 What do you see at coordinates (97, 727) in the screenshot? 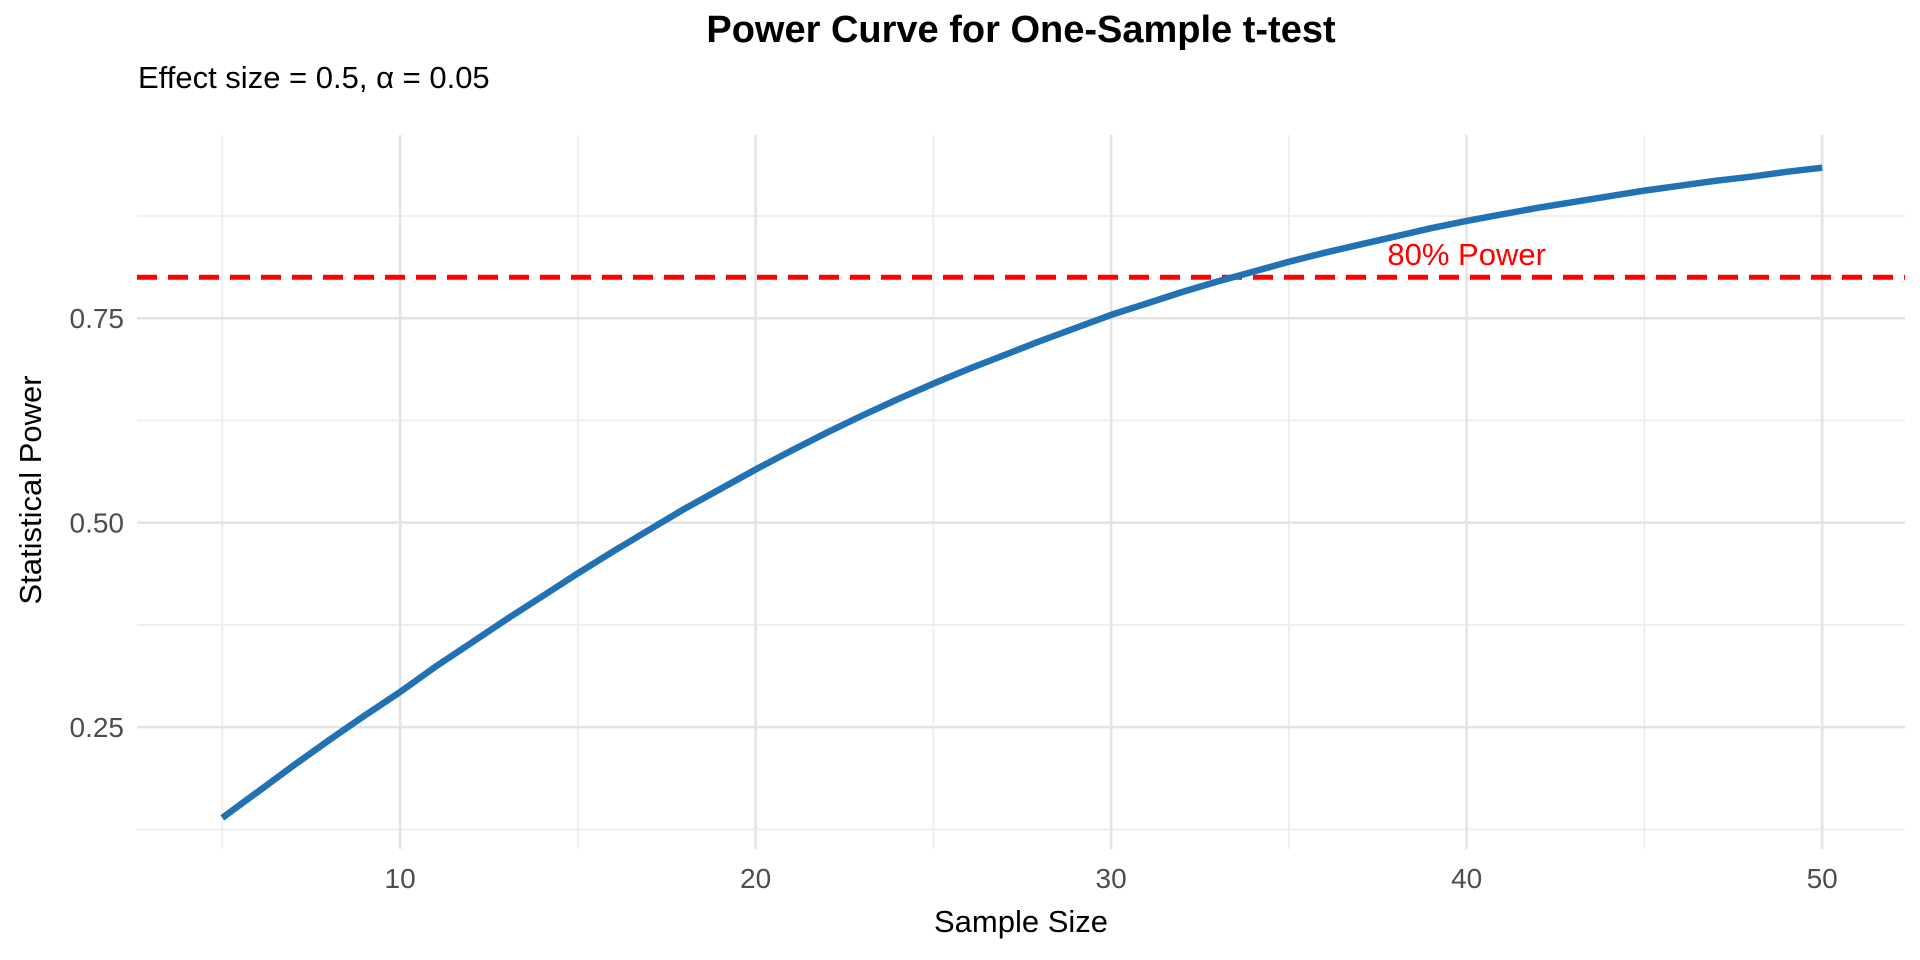
I see `y-tick-label: 0.25` at bounding box center [97, 727].